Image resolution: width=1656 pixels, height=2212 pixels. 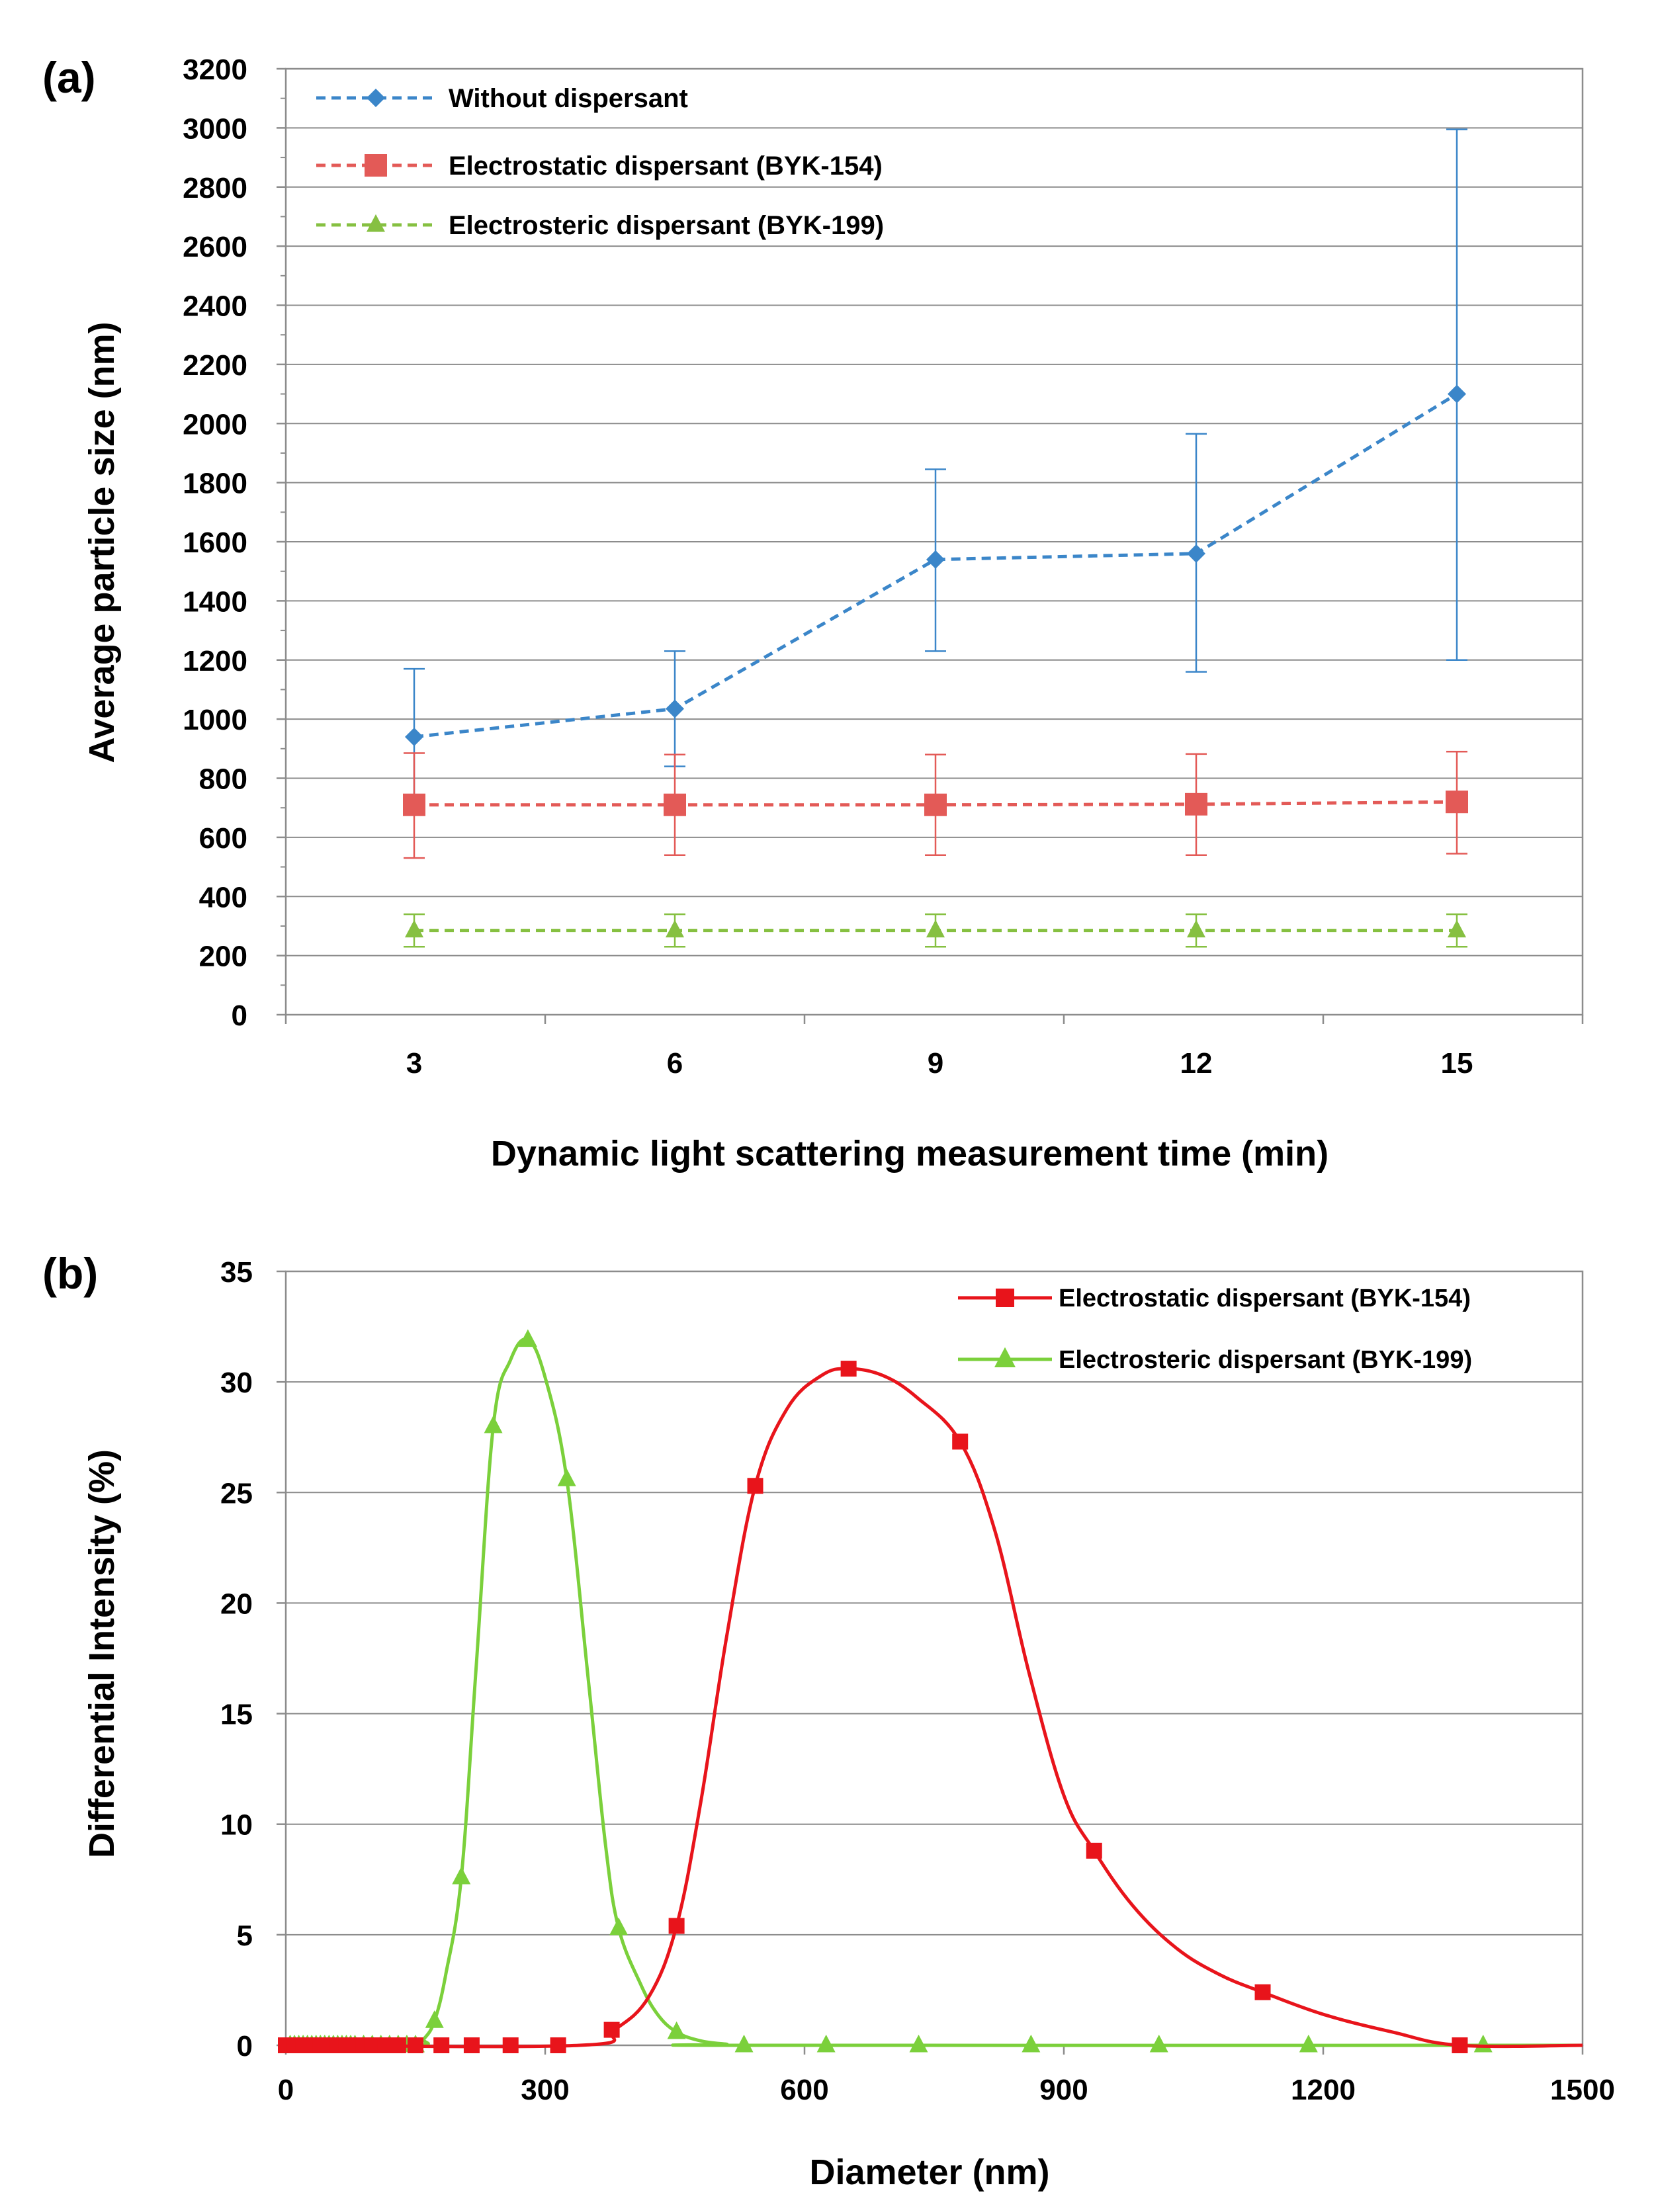 I want to click on panel-a-label: (a), so click(x=69, y=77).